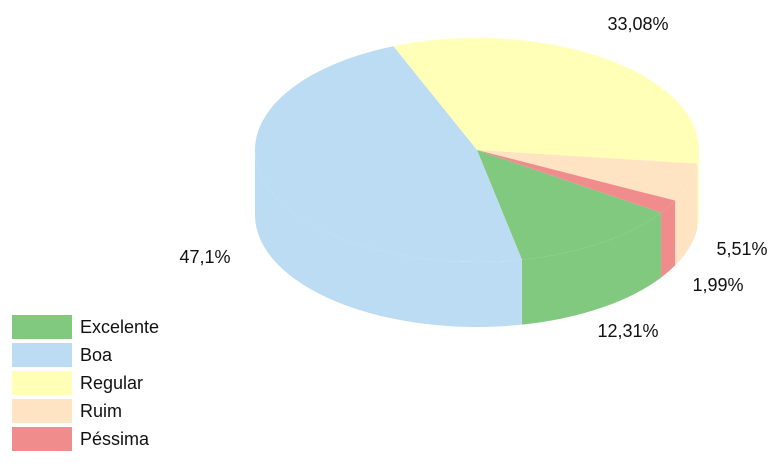 This screenshot has width=775, height=470. Describe the element at coordinates (741, 249) in the screenshot. I see `data-label: 5,51%` at that location.